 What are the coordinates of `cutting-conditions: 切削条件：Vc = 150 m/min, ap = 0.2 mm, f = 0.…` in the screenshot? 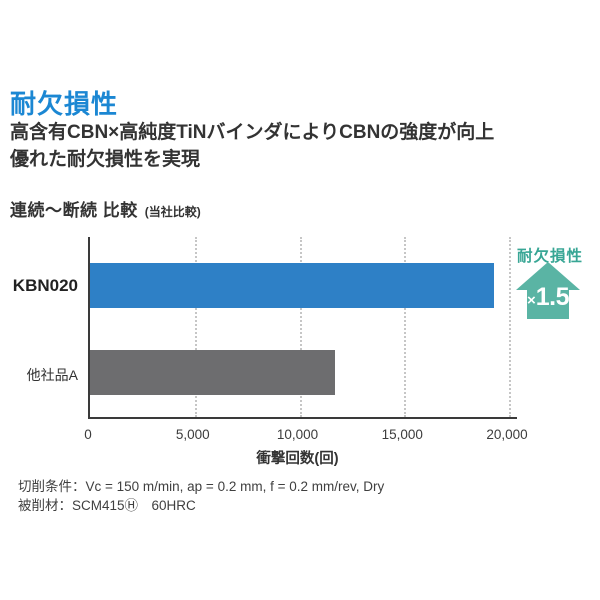 It's located at (201, 496).